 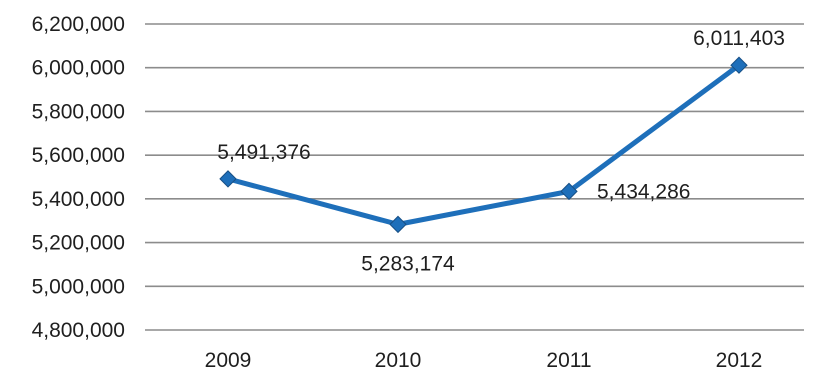 I want to click on y-tick-label: 6,200,000, so click(x=78, y=24).